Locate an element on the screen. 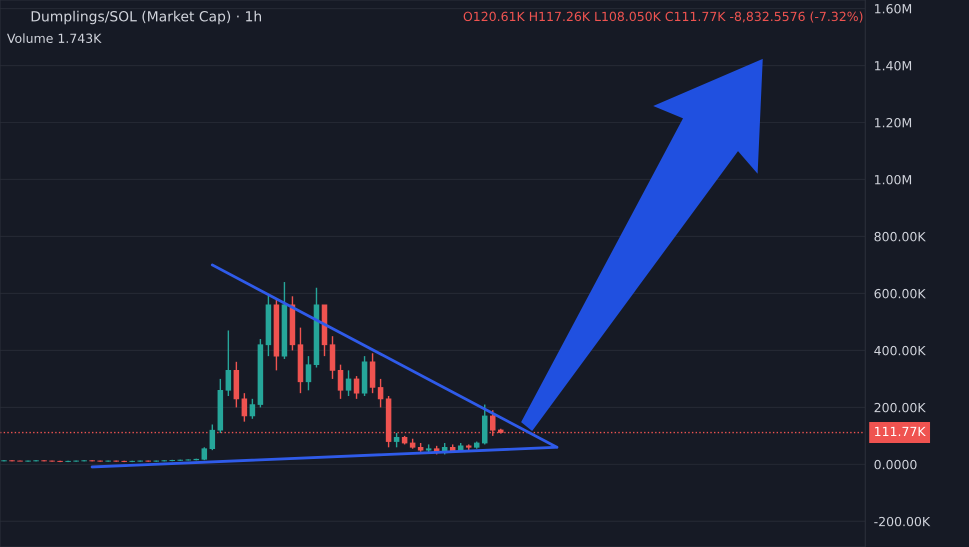 The width and height of the screenshot is (969, 547). ref-line-label: 111.77K is located at coordinates (900, 431).